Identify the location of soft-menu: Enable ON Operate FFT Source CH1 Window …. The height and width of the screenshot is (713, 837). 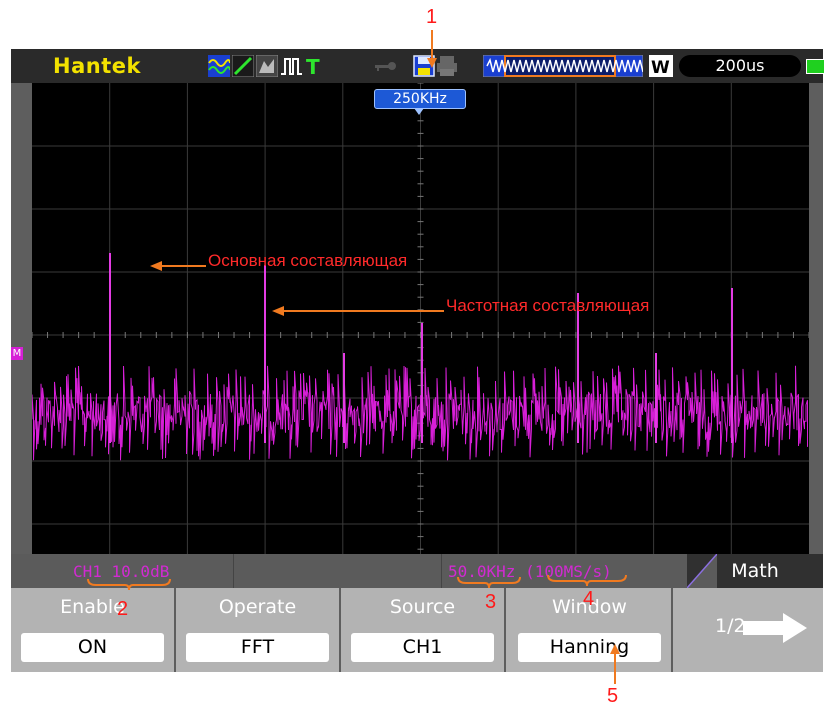
(417, 630).